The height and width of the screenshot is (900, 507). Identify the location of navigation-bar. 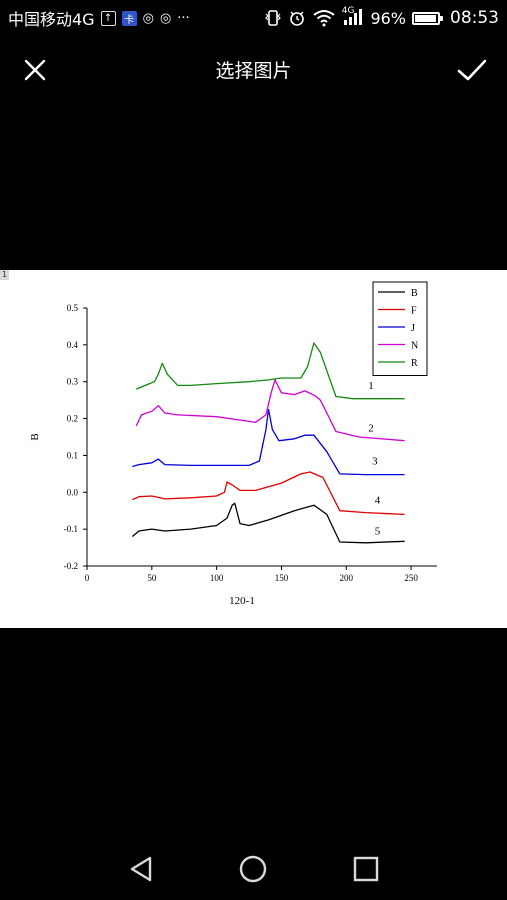
(253, 869).